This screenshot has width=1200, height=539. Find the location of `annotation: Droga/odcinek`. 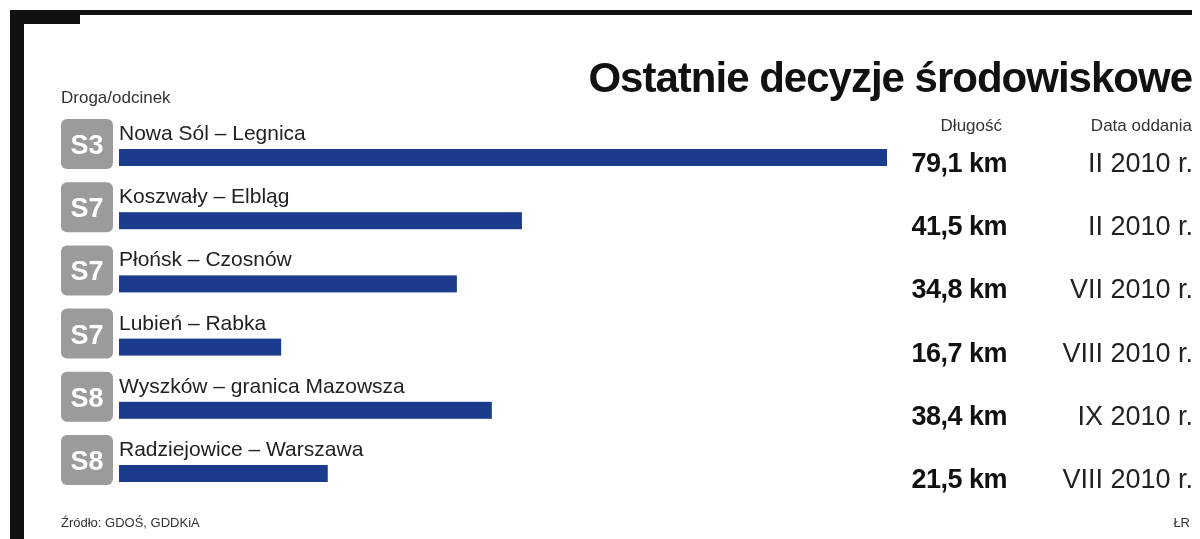

annotation: Droga/odcinek is located at coordinates (116, 97).